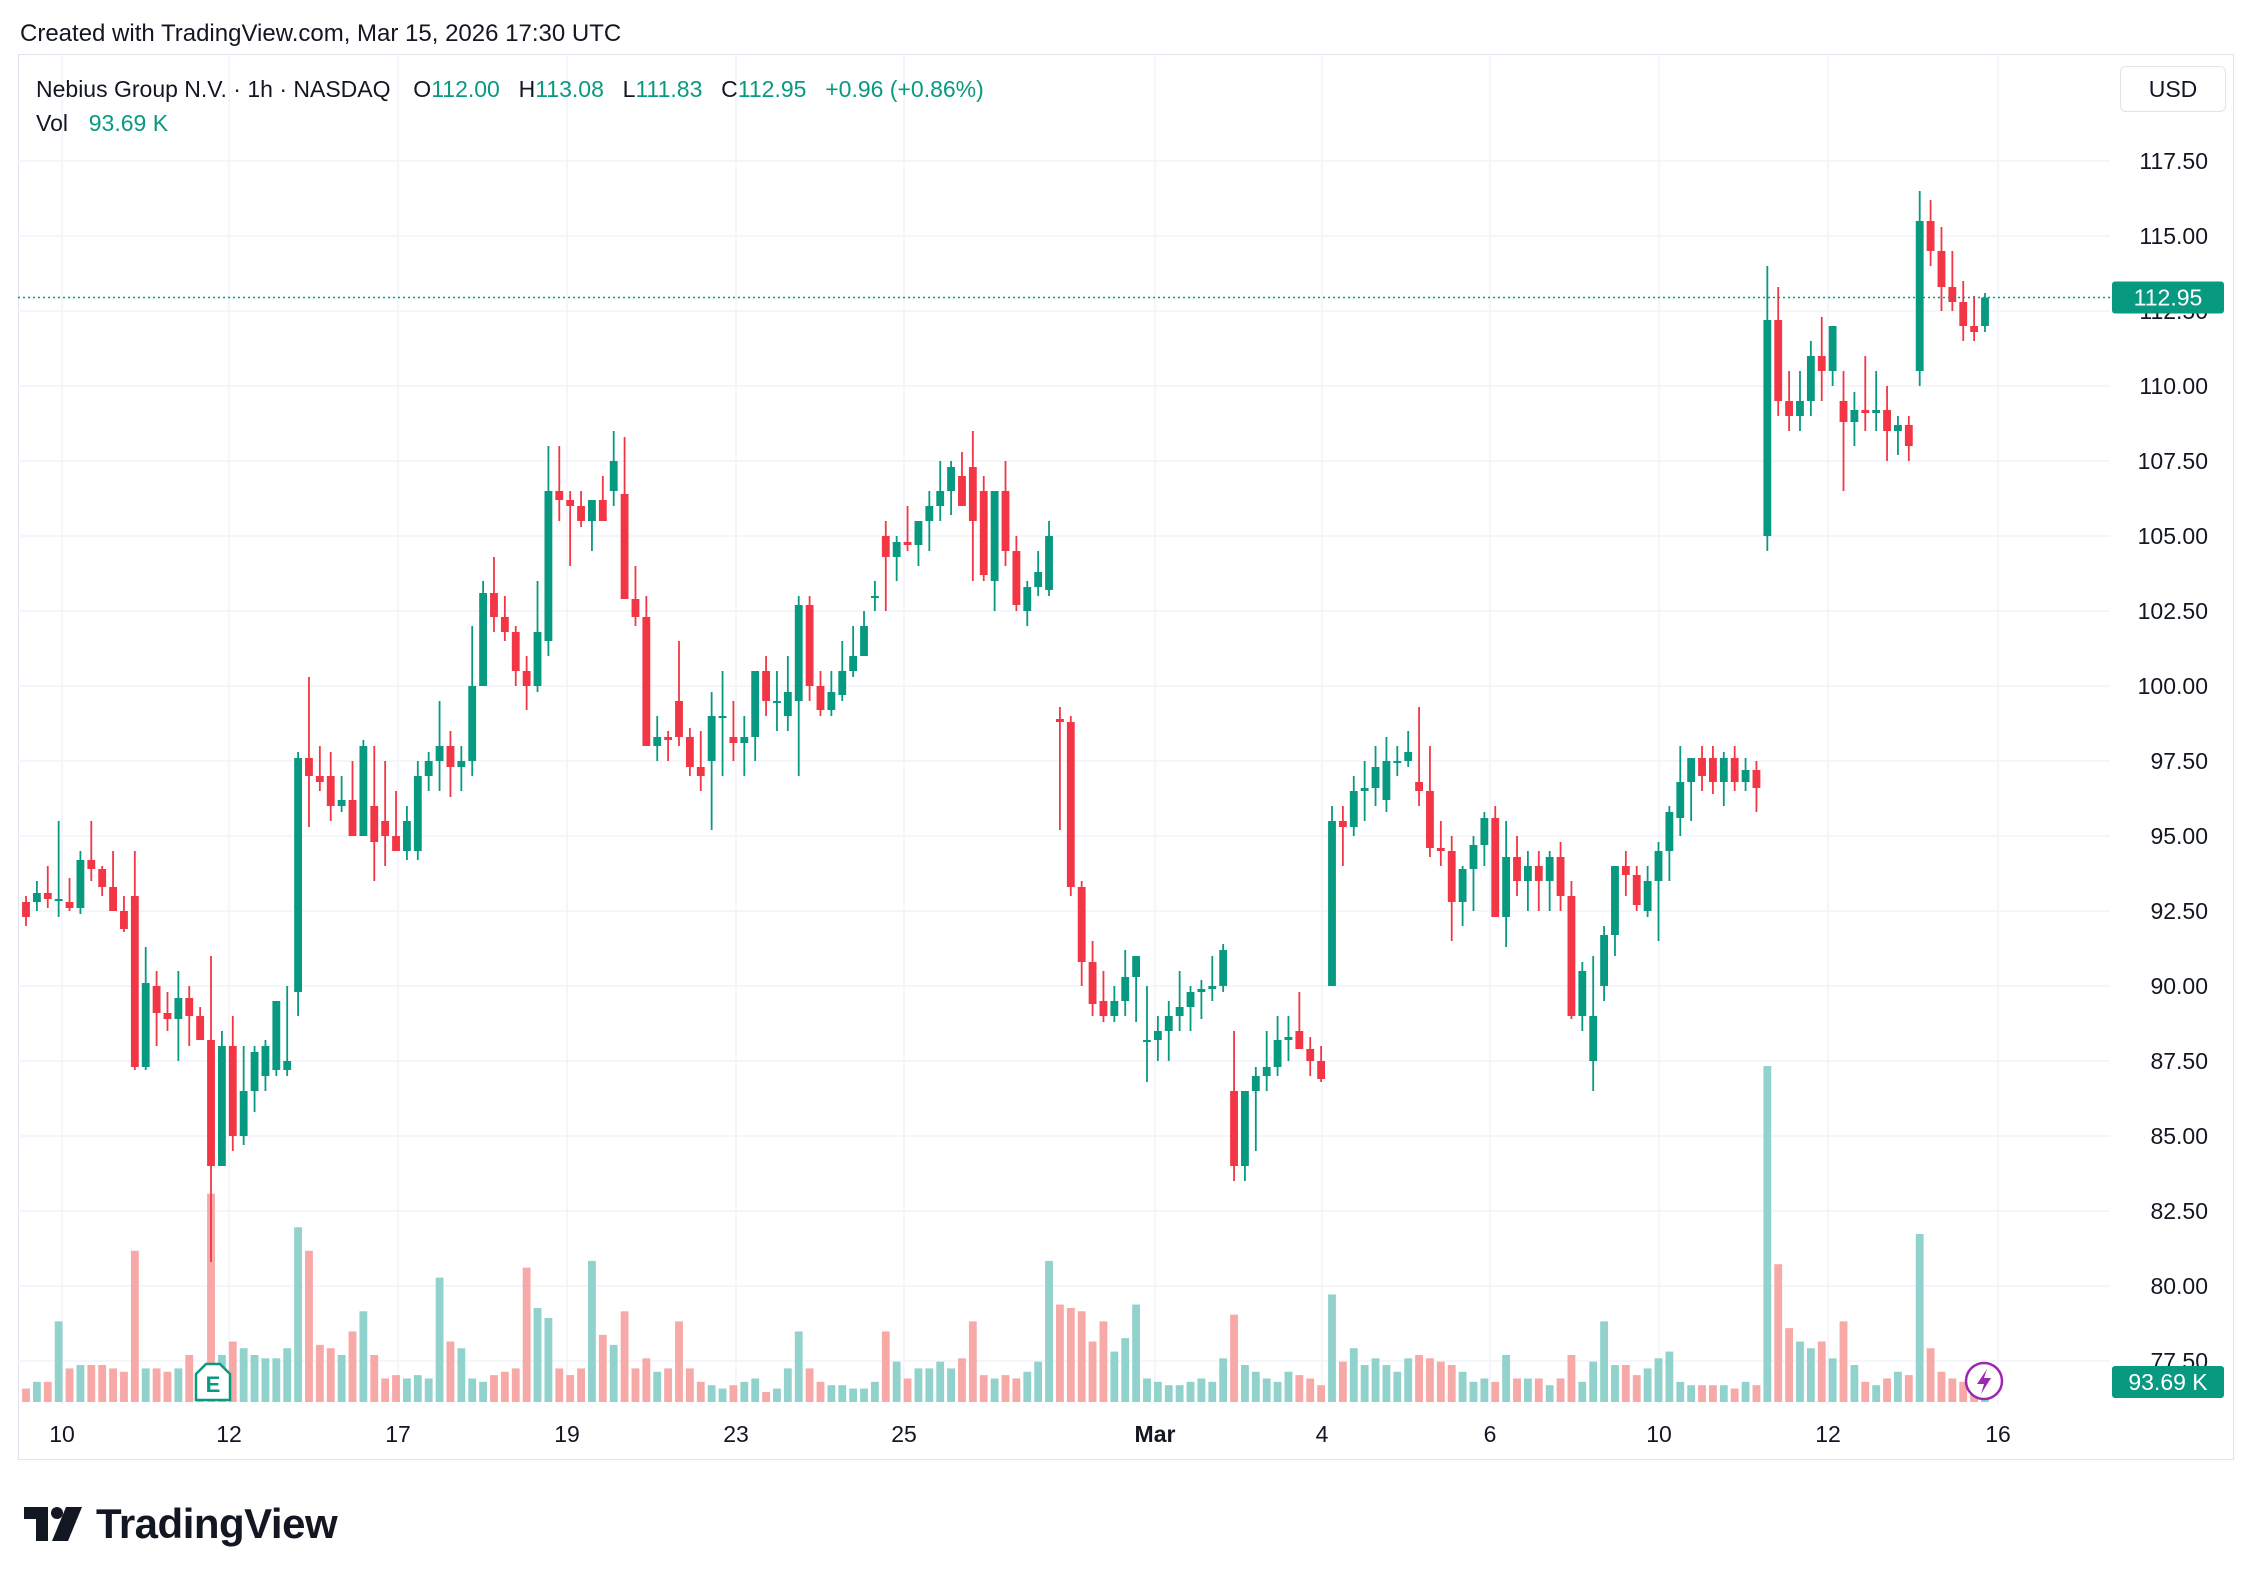  I want to click on earnings-event-marker: E, so click(213, 1382).